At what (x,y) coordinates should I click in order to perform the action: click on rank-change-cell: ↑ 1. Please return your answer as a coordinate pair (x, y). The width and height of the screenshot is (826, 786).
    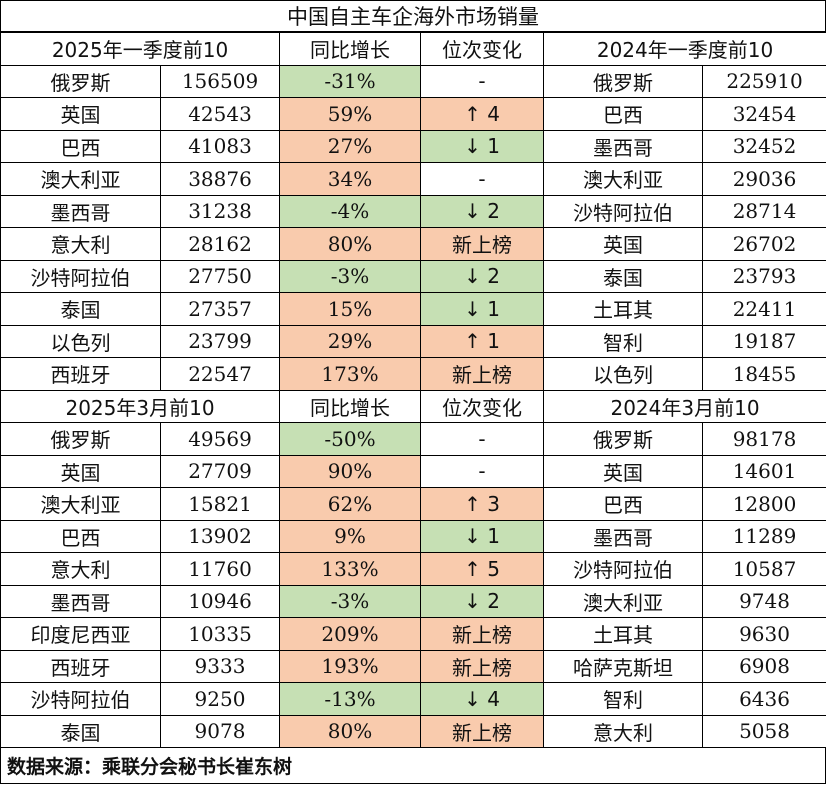
    Looking at the image, I should click on (482, 341).